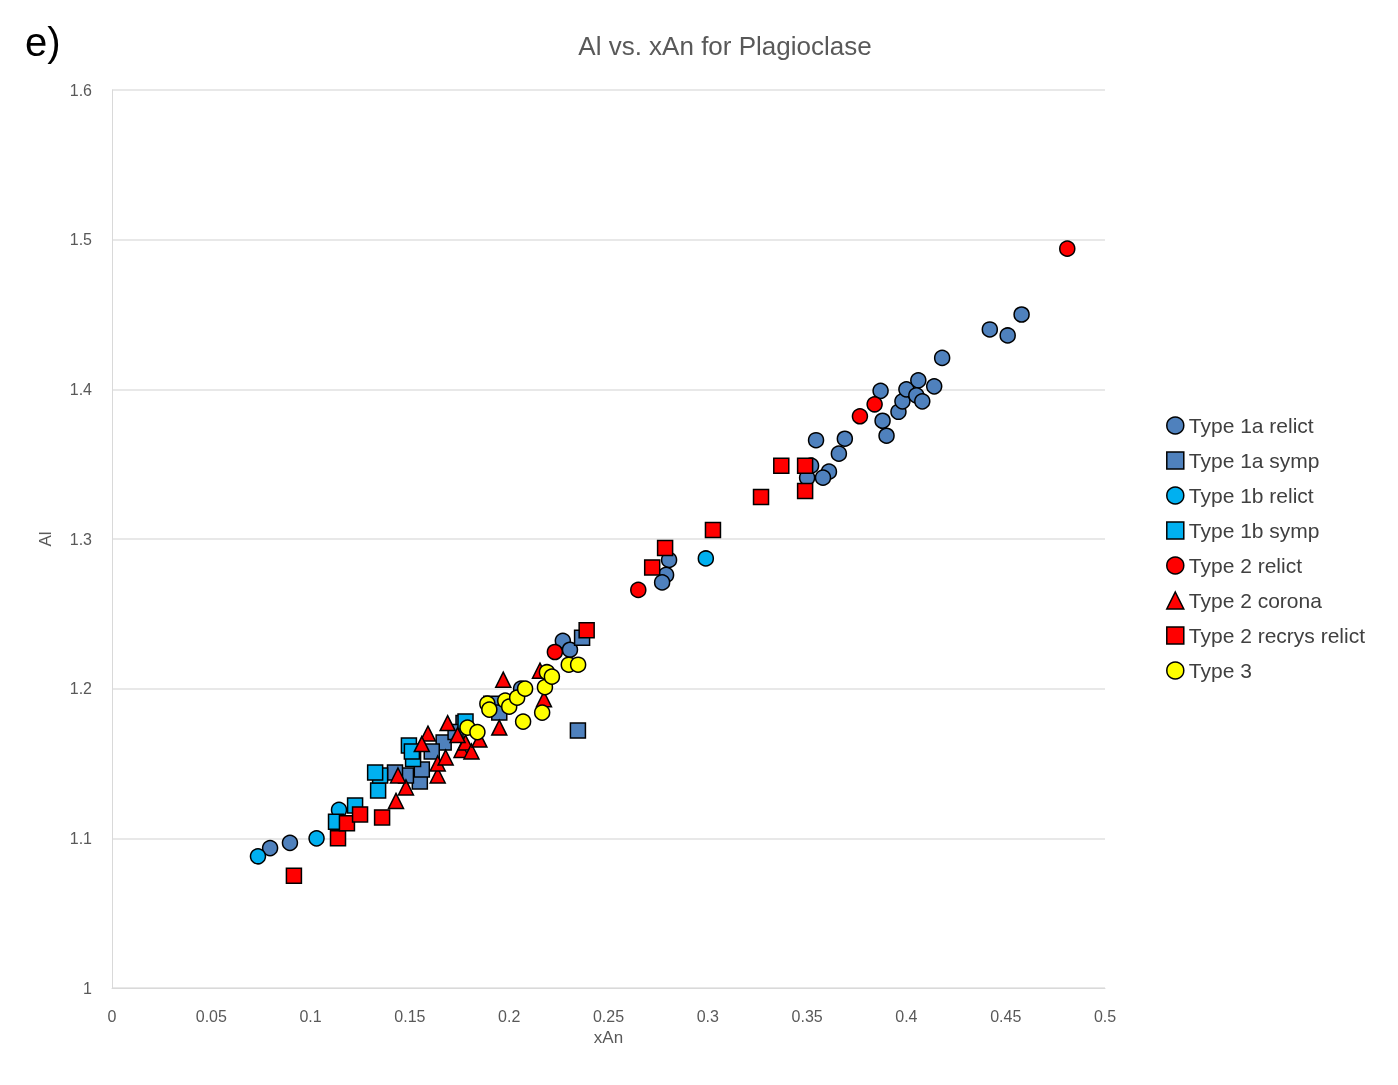 This screenshot has height=1085, width=1398. Describe the element at coordinates (310, 1016) in the screenshot. I see `x-tick-label: 0.1` at that location.